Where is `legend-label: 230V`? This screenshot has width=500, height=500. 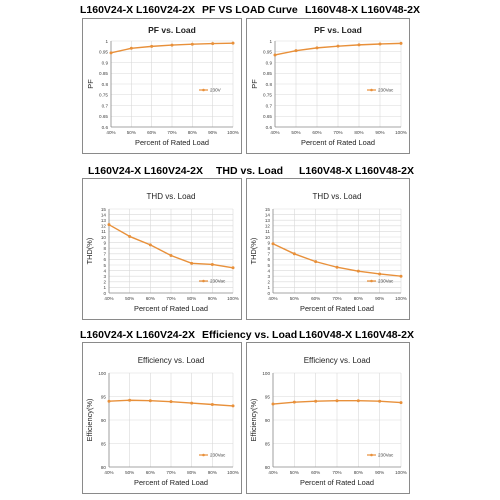
legend-label: 230V is located at coordinates (216, 90).